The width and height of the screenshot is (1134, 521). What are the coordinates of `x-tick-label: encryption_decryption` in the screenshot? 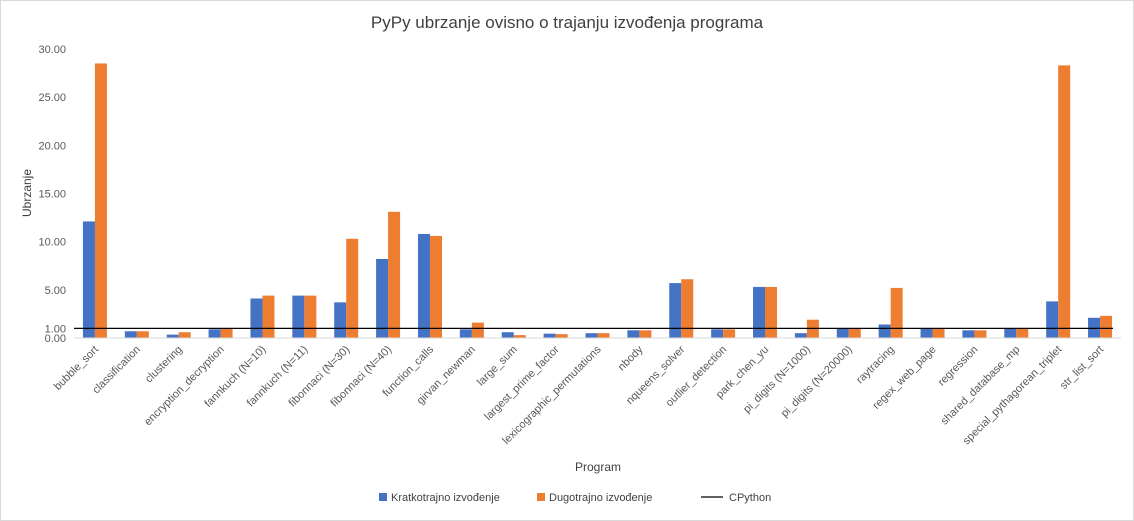 It's located at (184, 386).